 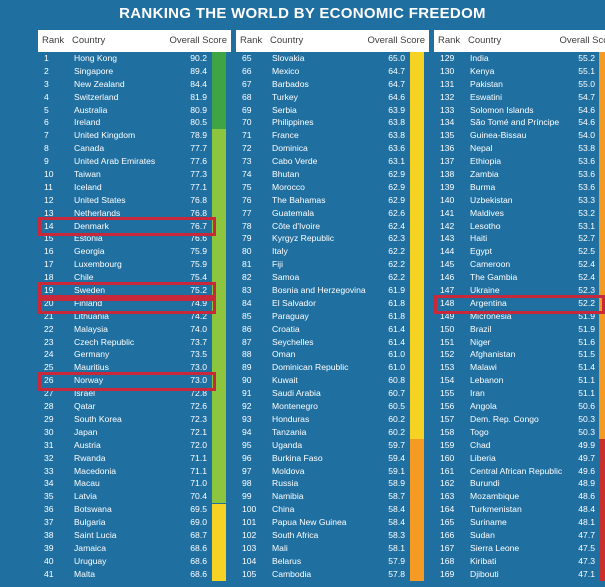 What do you see at coordinates (447, 522) in the screenshot?
I see `rank-cell: 165` at bounding box center [447, 522].